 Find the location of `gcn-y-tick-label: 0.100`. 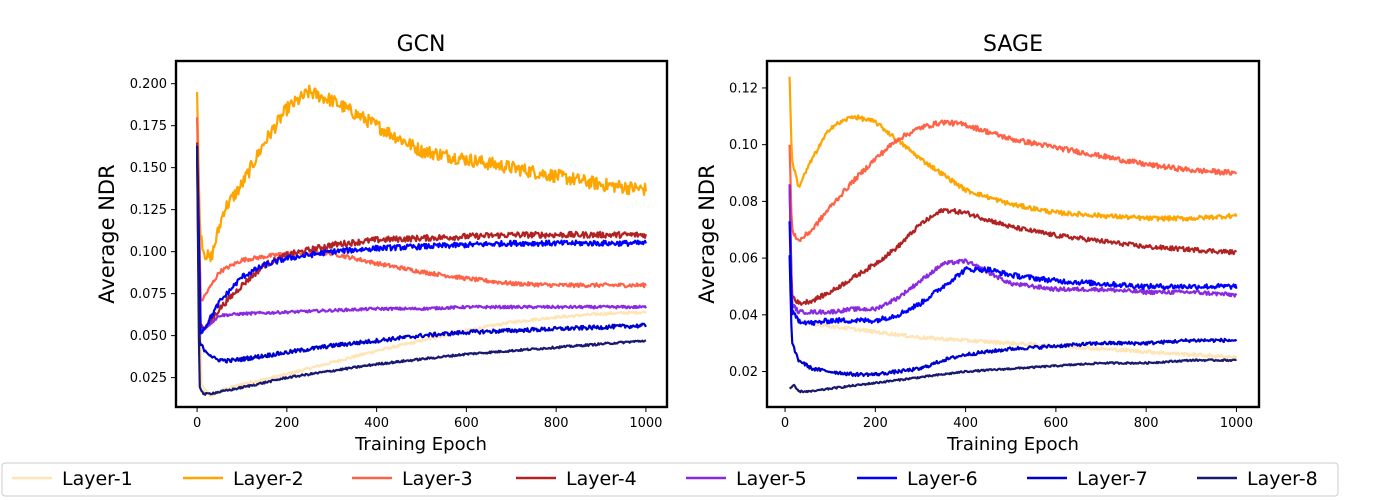

gcn-y-tick-label: 0.100 is located at coordinates (148, 252).